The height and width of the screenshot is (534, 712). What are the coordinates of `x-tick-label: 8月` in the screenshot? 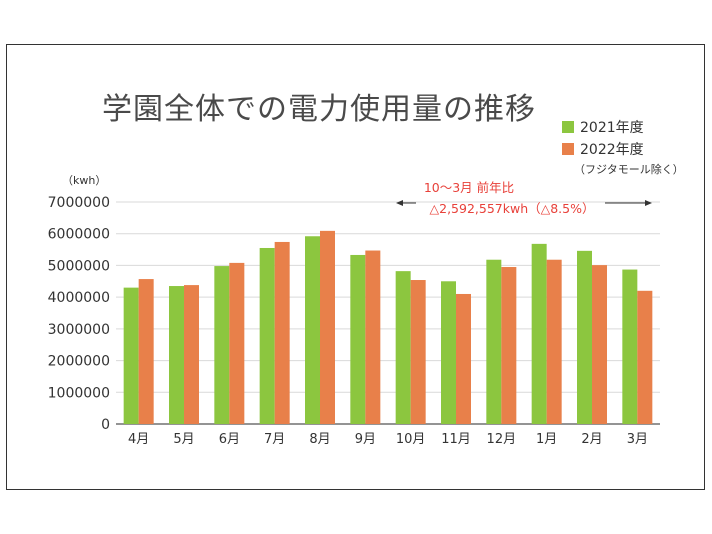 It's located at (319, 439).